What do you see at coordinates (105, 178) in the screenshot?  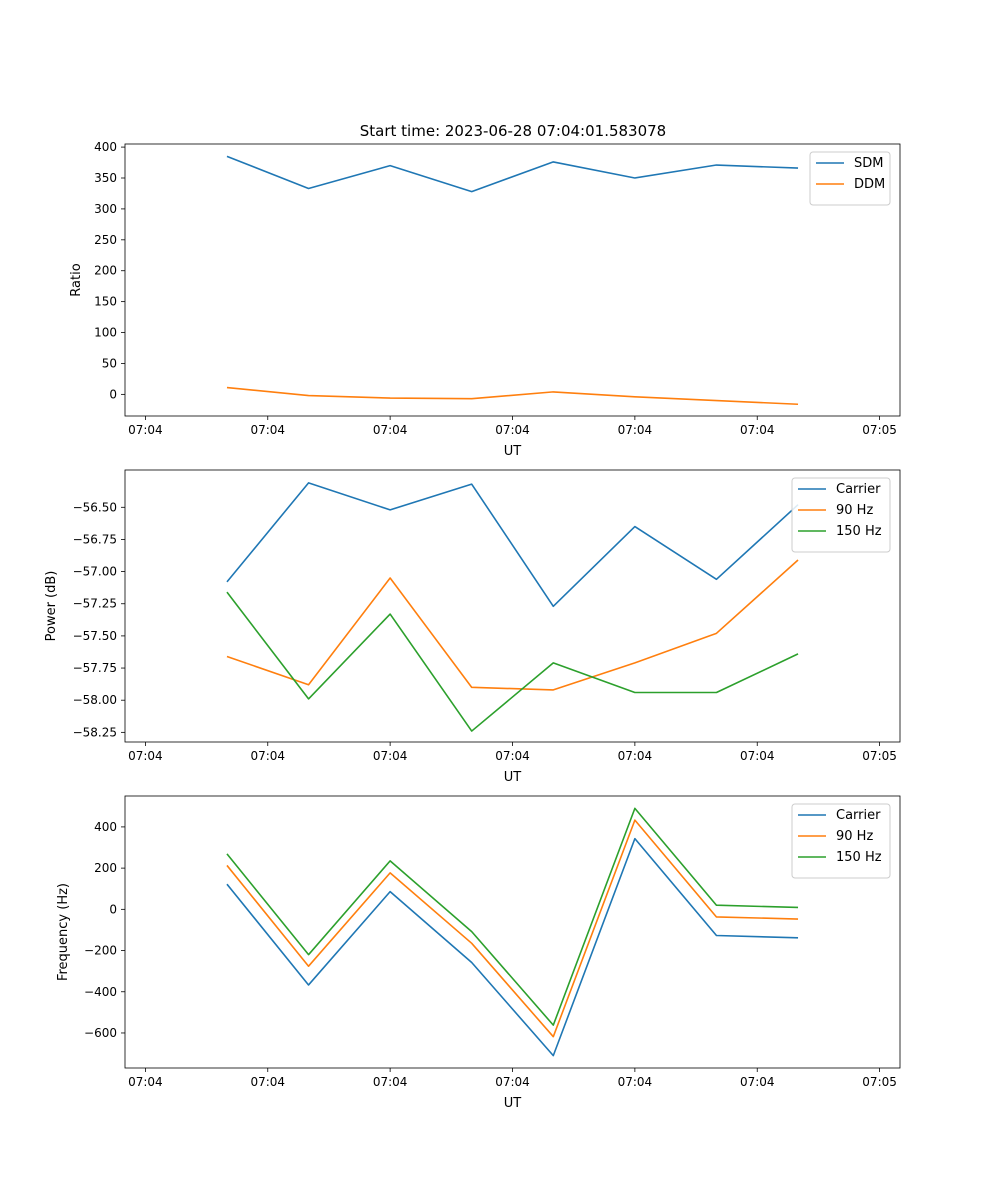 I see `y-tick-label: 350` at bounding box center [105, 178].